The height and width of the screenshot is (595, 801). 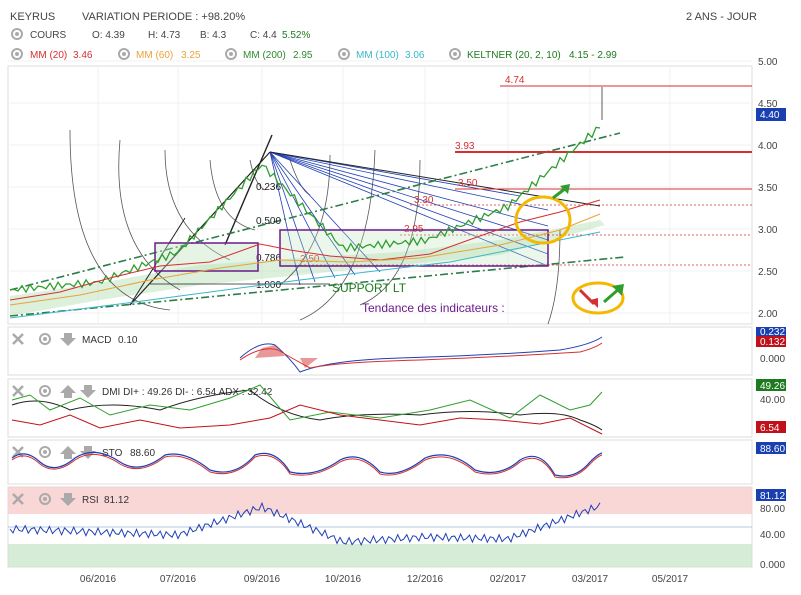 What do you see at coordinates (468, 183) in the screenshot?
I see `level-350: 3.50` at bounding box center [468, 183].